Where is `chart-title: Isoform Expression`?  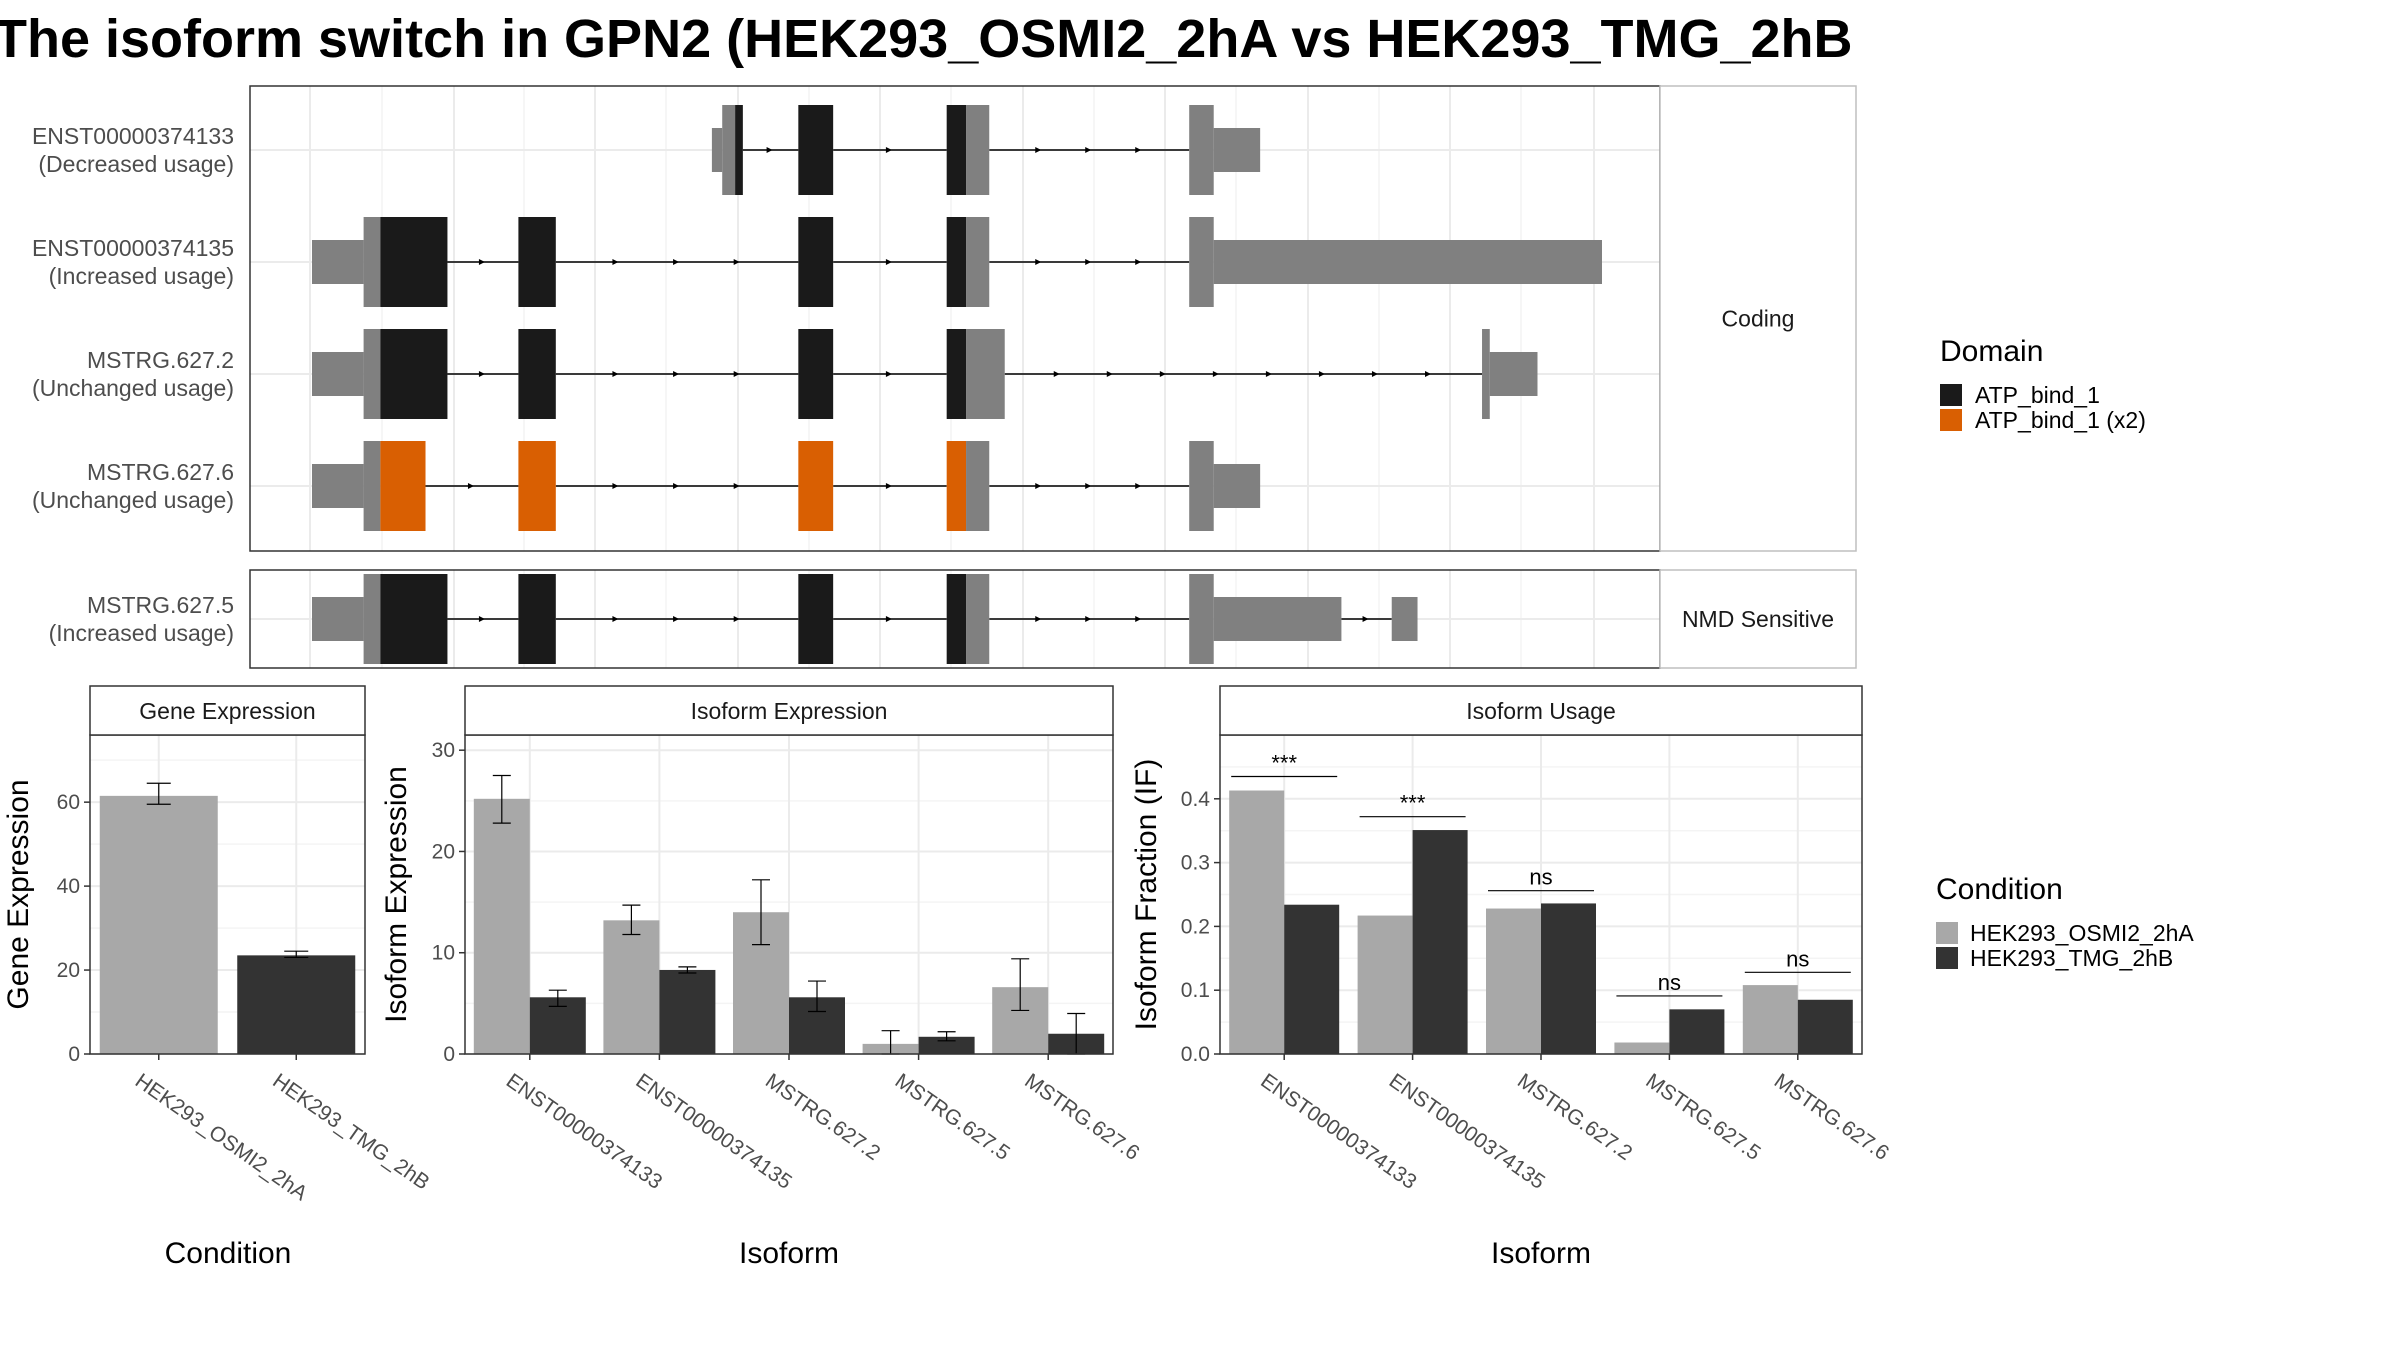 chart-title: Isoform Expression is located at coordinates (789, 711).